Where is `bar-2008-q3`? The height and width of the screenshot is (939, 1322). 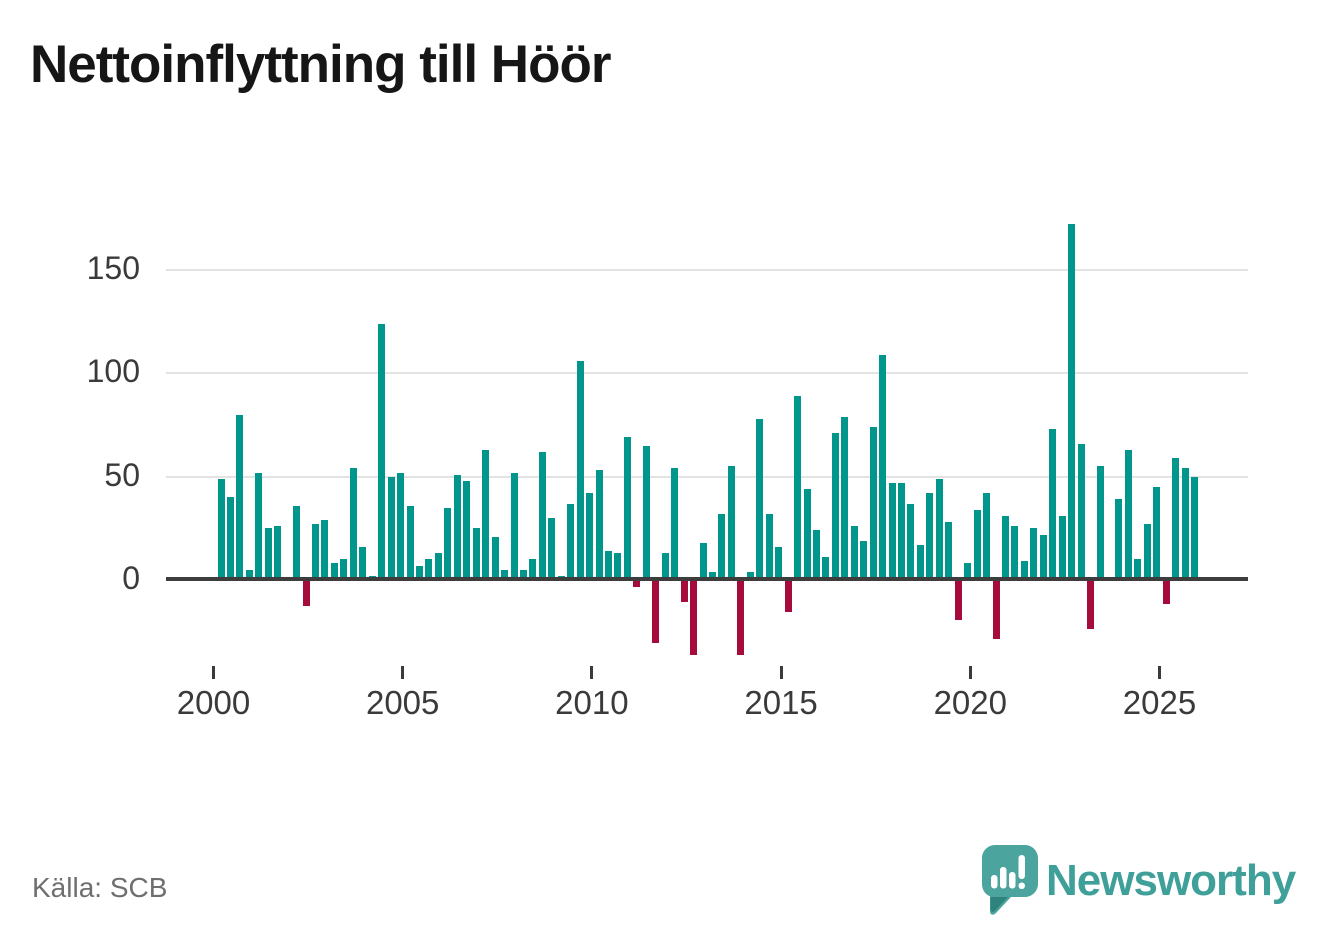 bar-2008-q3 is located at coordinates (542, 515).